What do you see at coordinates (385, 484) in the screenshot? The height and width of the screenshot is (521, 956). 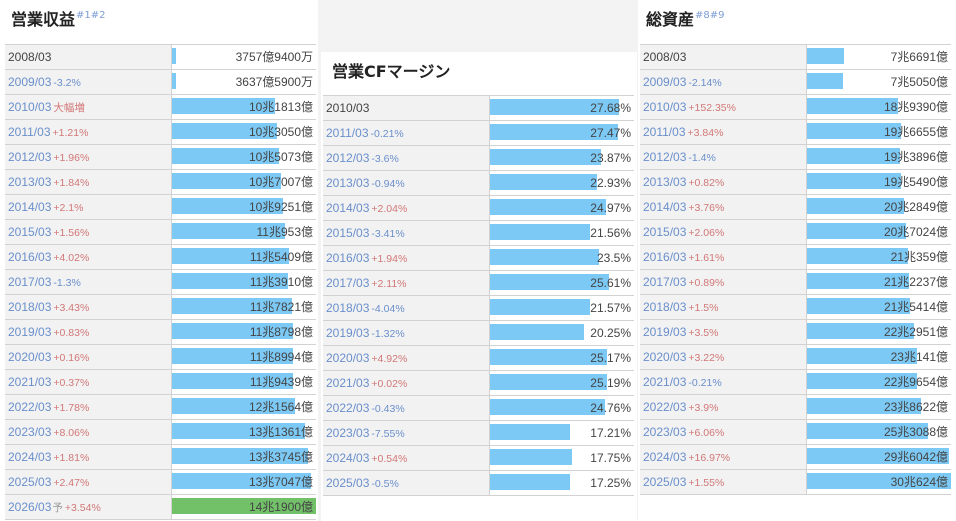 I see `yoy-change: -0.5%` at bounding box center [385, 484].